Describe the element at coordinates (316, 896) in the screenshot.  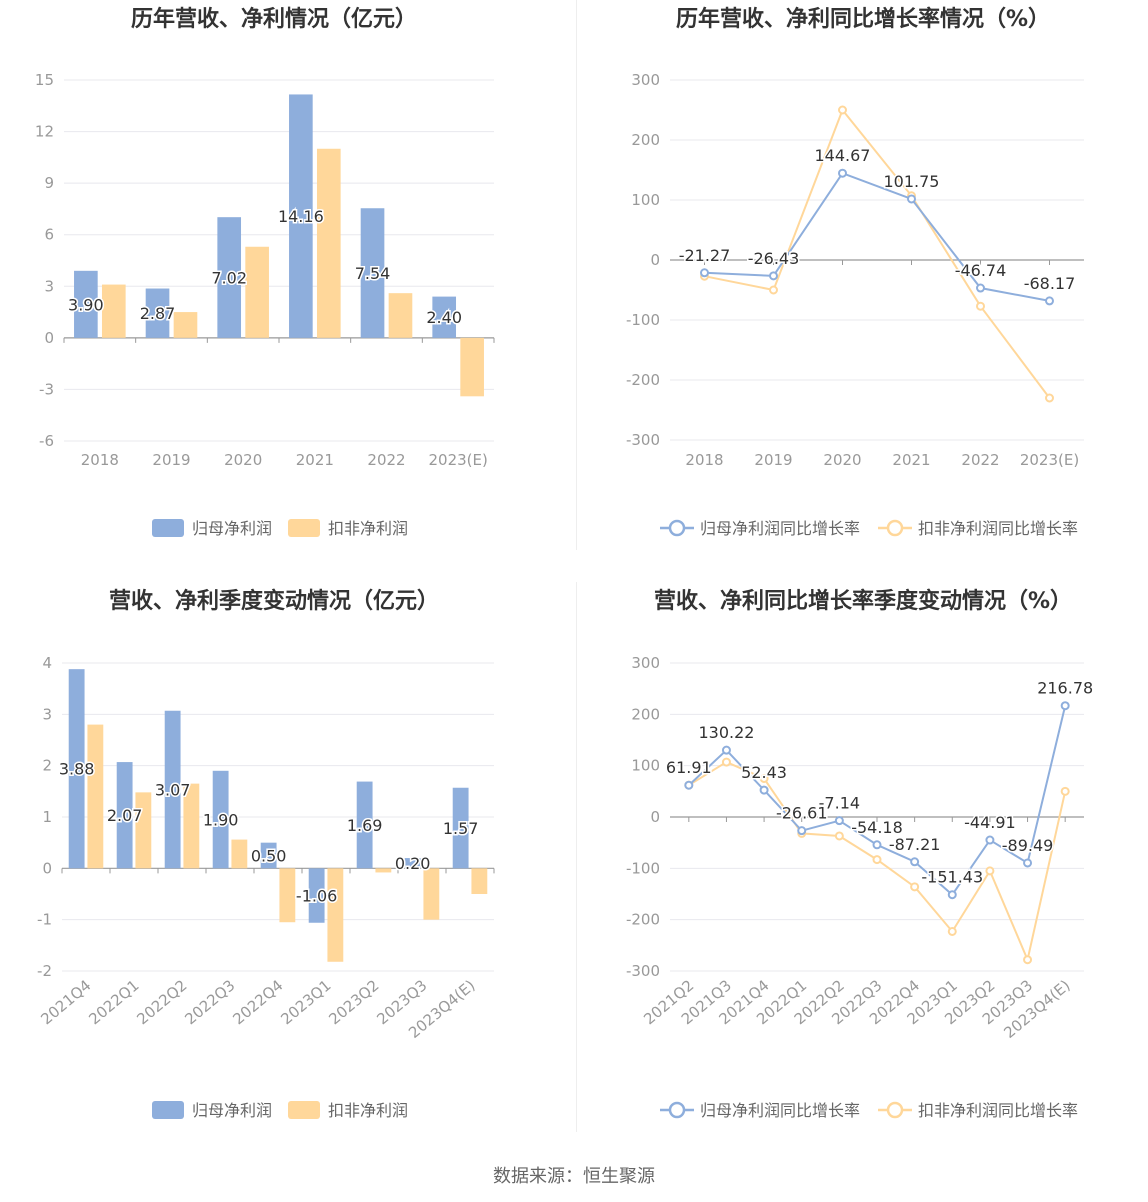
I see `bar-data-label: -1.06` at that location.